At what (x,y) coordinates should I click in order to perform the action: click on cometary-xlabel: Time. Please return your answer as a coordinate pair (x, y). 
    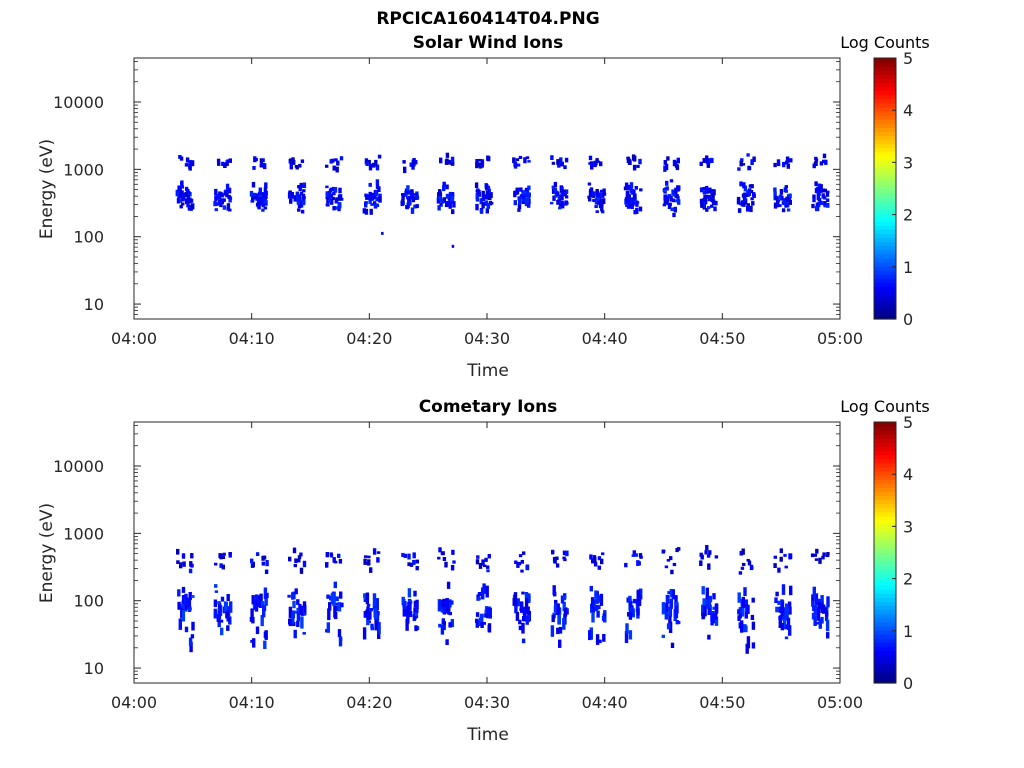
    Looking at the image, I should click on (487, 735).